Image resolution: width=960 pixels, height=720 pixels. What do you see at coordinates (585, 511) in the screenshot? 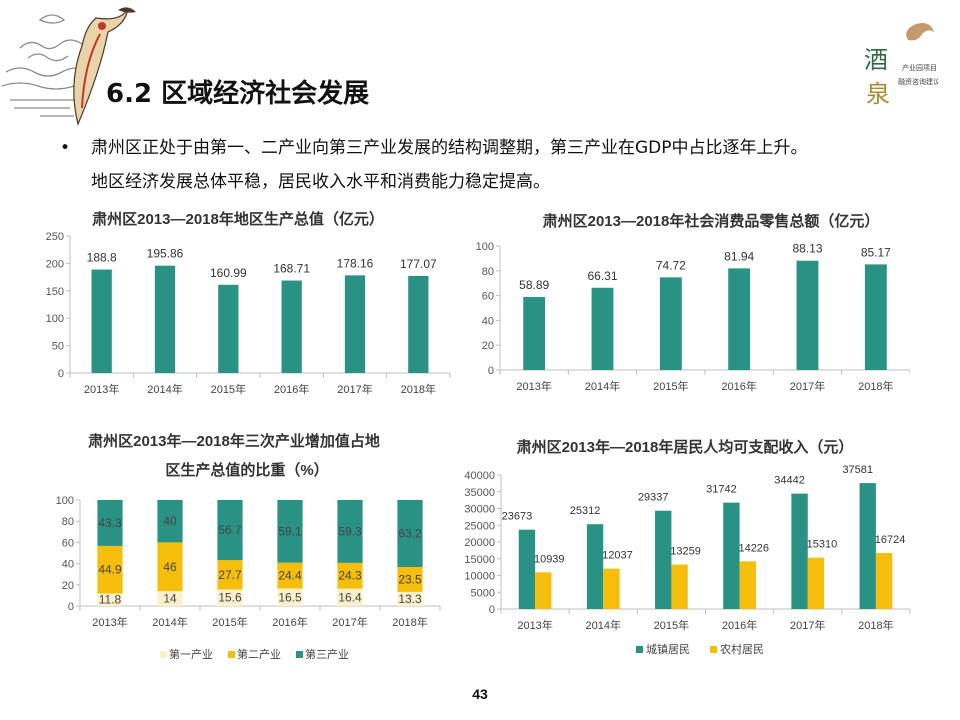
I see `income-data-label: 25312` at bounding box center [585, 511].